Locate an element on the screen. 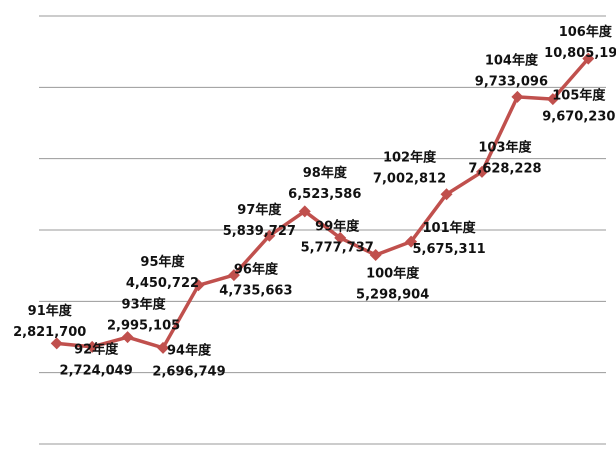  value-label: 6,523,586 is located at coordinates (324, 194).